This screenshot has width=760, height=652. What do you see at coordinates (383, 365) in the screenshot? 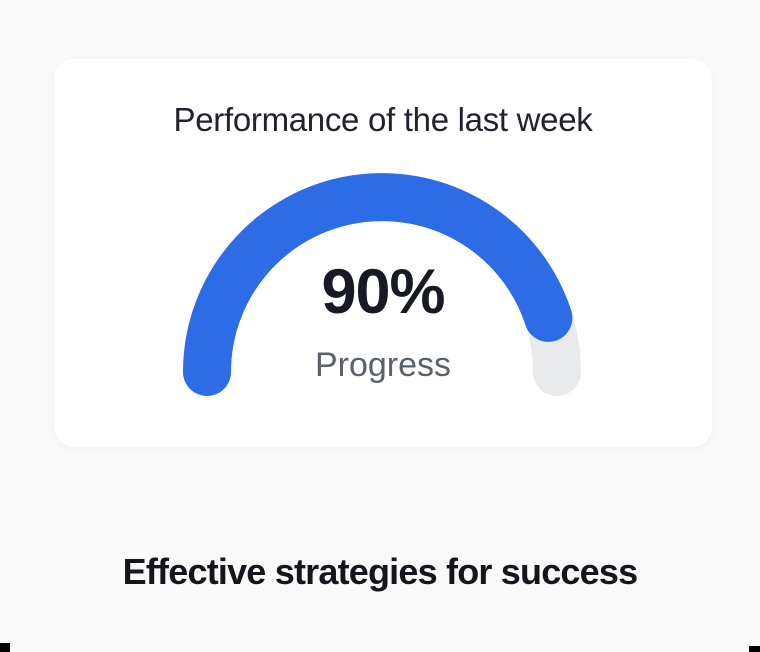
I see `gauge-sub-label: Progress` at bounding box center [383, 365].